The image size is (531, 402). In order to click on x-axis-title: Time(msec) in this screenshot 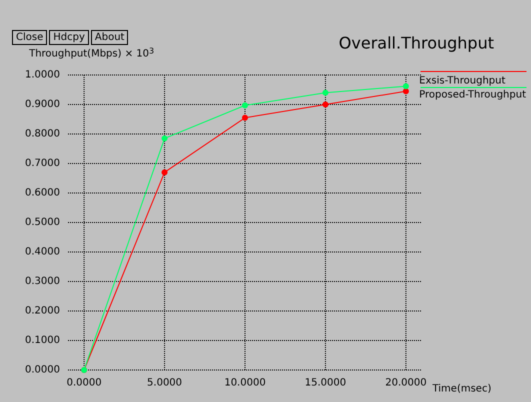, I will do `click(461, 389)`.